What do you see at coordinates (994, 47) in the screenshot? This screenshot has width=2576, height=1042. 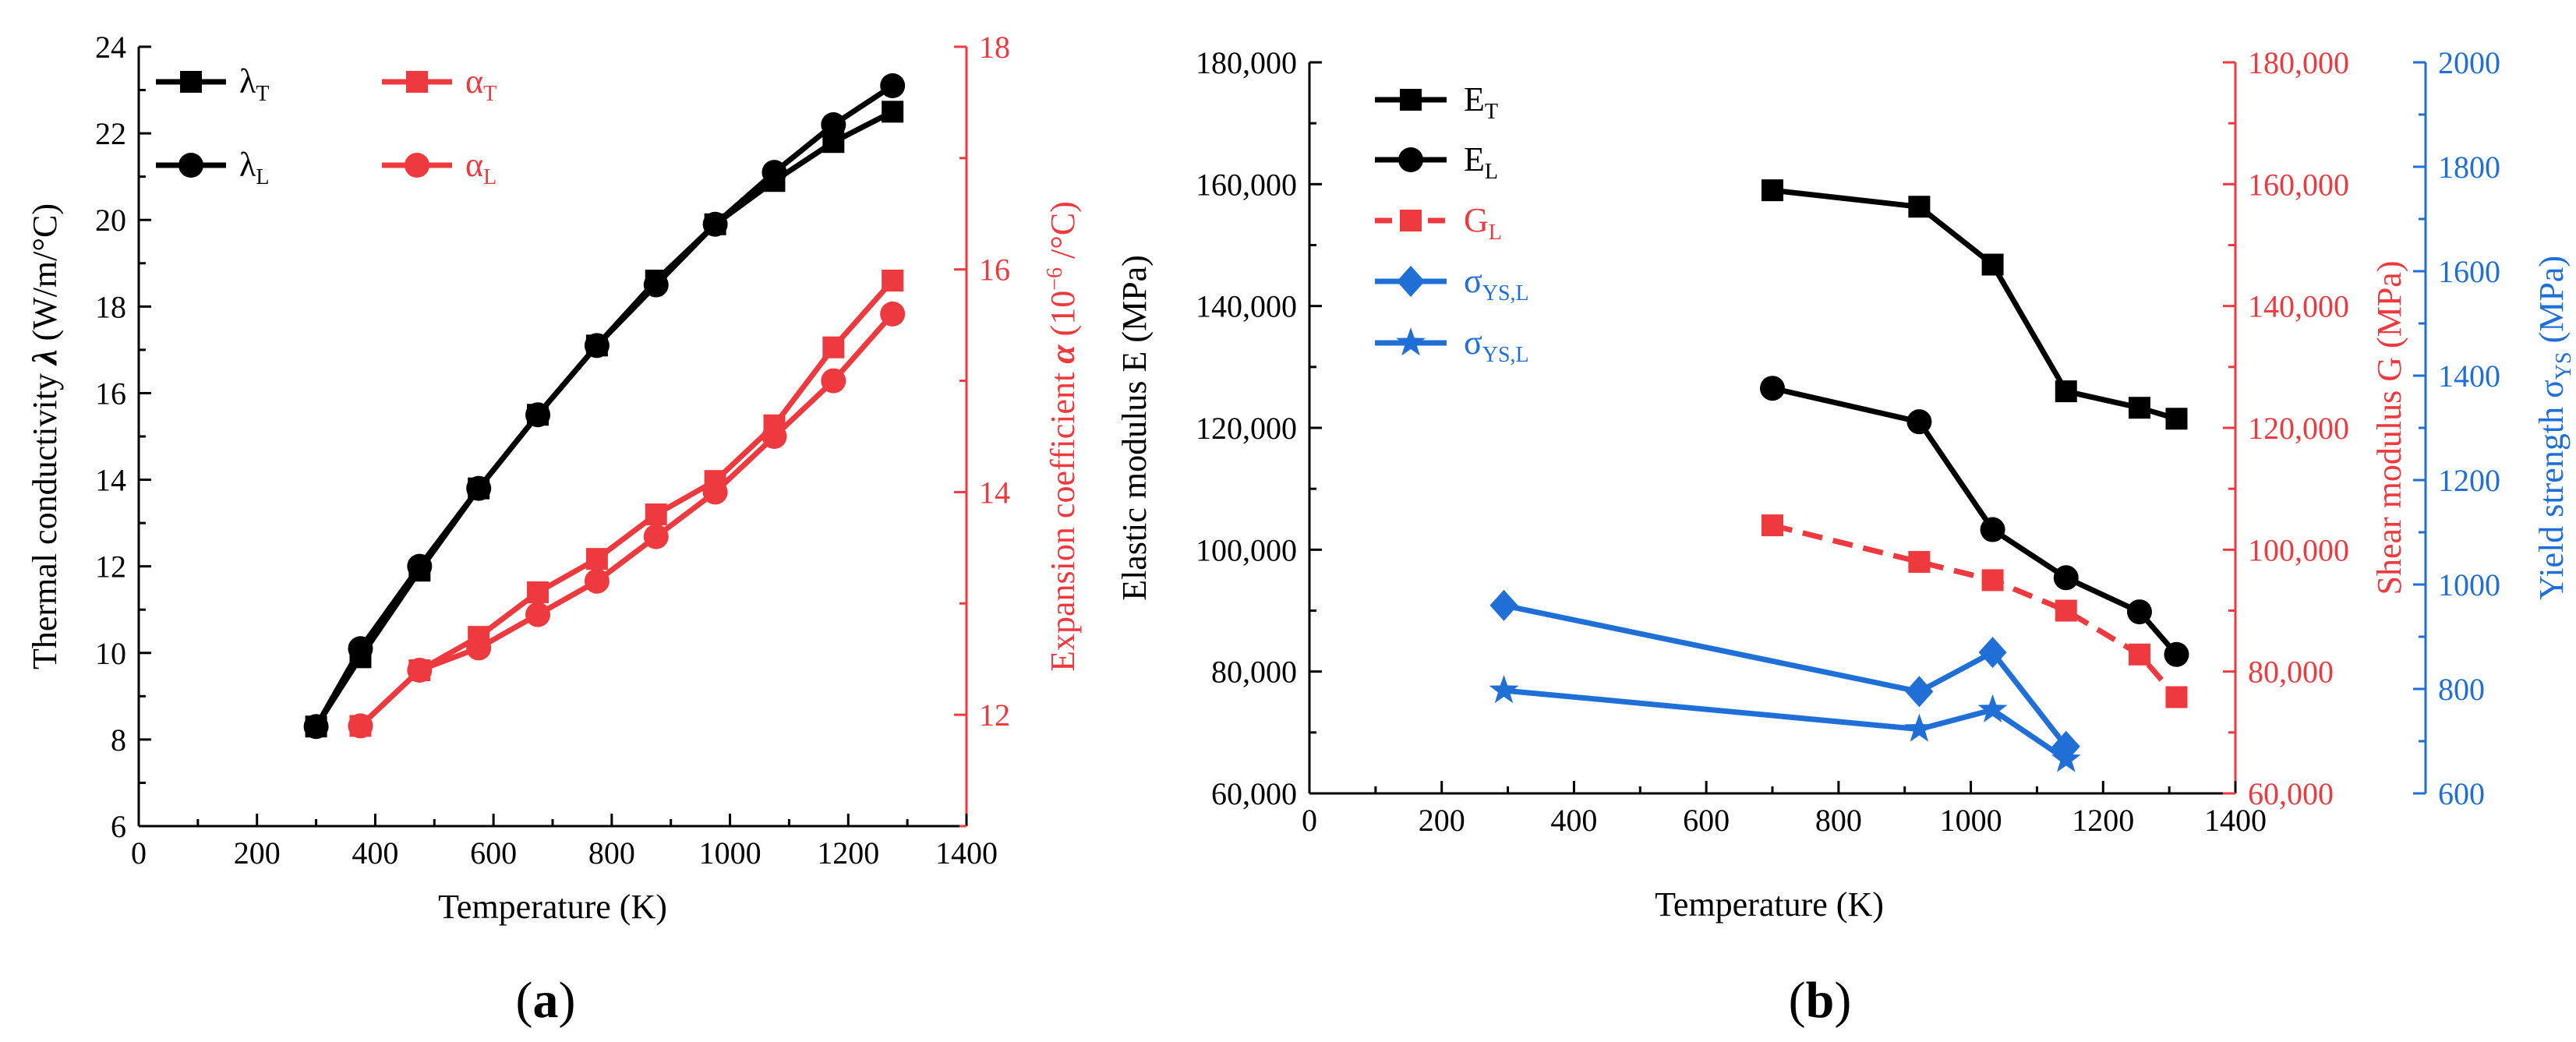 I see `y2-tick-label: 18` at bounding box center [994, 47].